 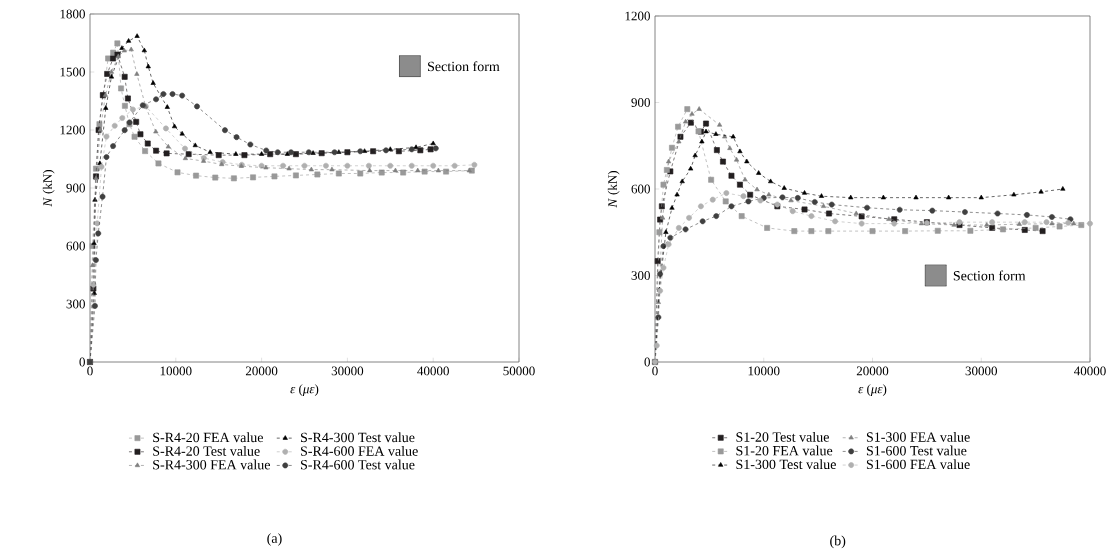 I want to click on legend-label: S-R4-300 FEA value, so click(x=211, y=464).